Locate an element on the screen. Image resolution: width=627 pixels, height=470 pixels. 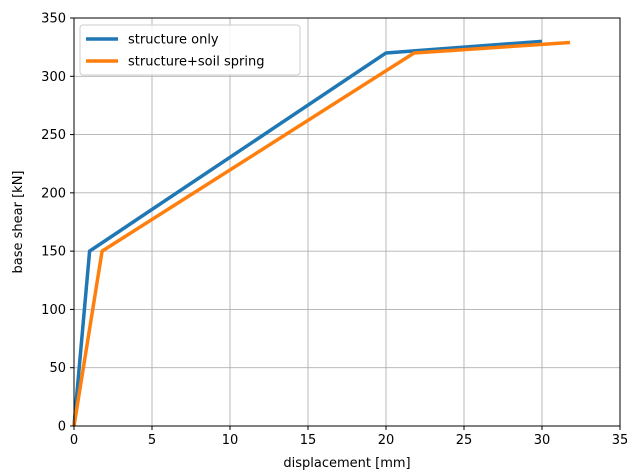
x-tick-label: 20 is located at coordinates (386, 440).